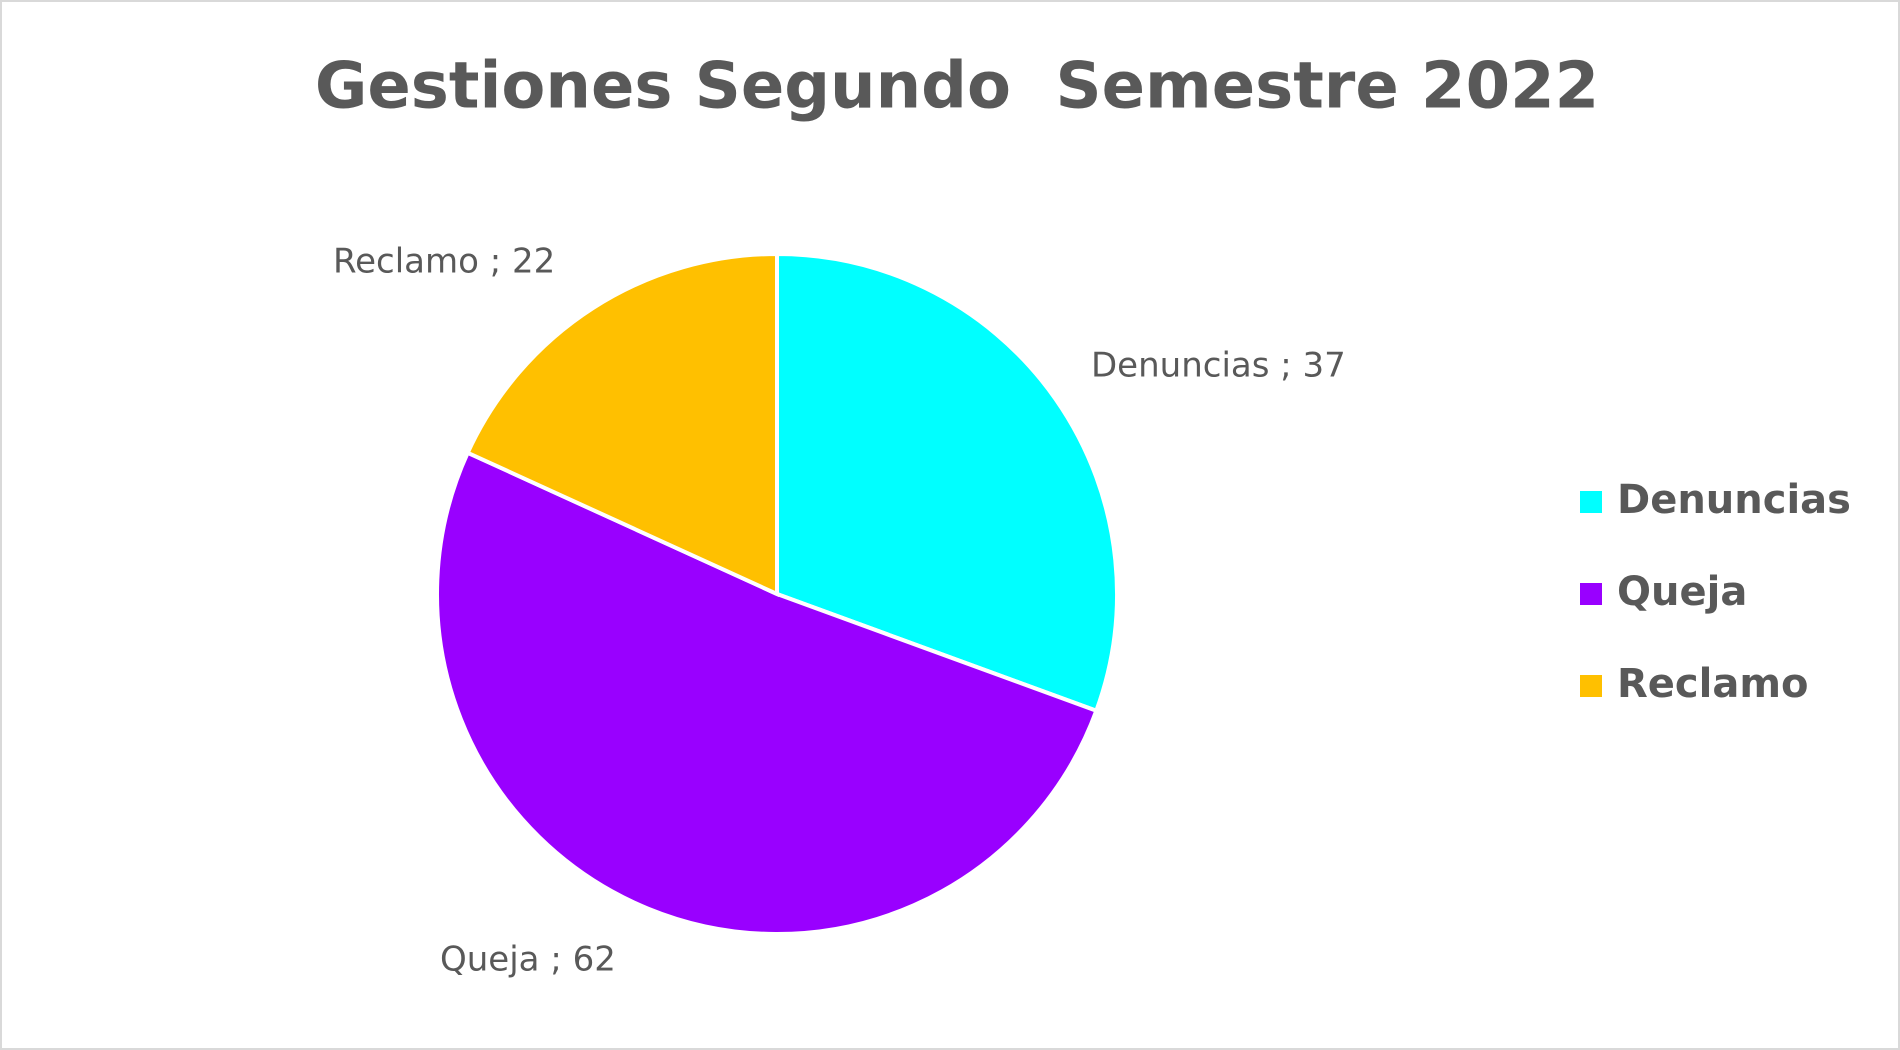  Describe the element at coordinates (444, 262) in the screenshot. I see `data-label: Reclamo ; 22` at that location.